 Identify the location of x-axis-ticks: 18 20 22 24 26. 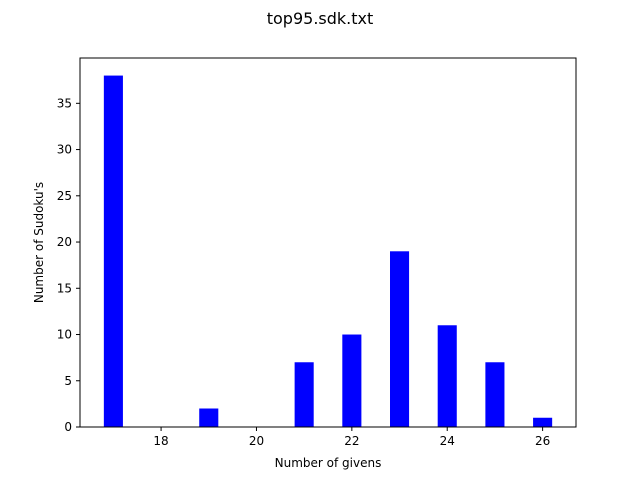
(351, 437).